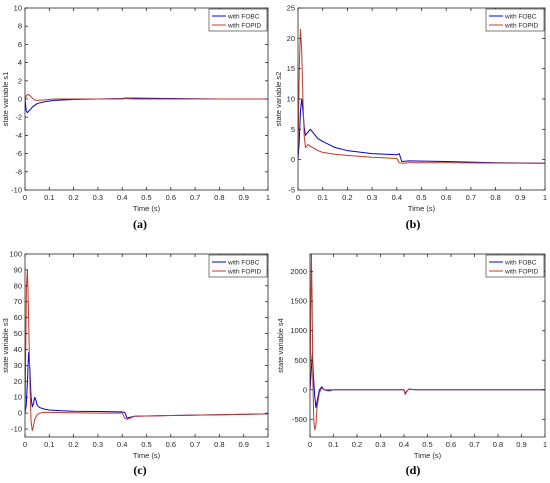 The height and width of the screenshot is (483, 550). What do you see at coordinates (291, 68) in the screenshot?
I see `y-tick-label: 15` at bounding box center [291, 68].